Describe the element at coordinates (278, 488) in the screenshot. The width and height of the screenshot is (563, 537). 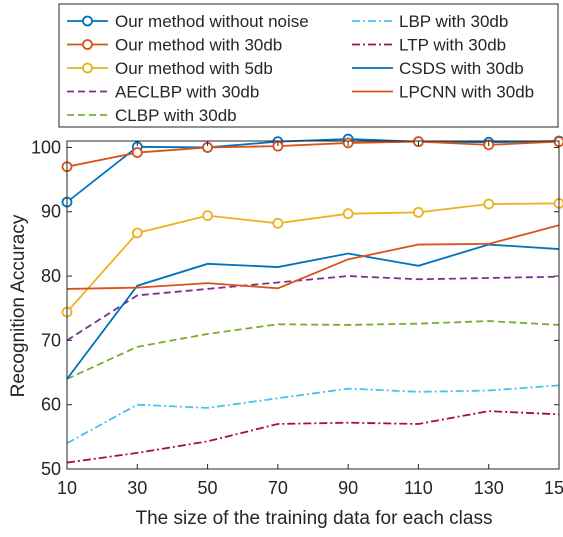
I see `x-tick-label: 70` at that location.